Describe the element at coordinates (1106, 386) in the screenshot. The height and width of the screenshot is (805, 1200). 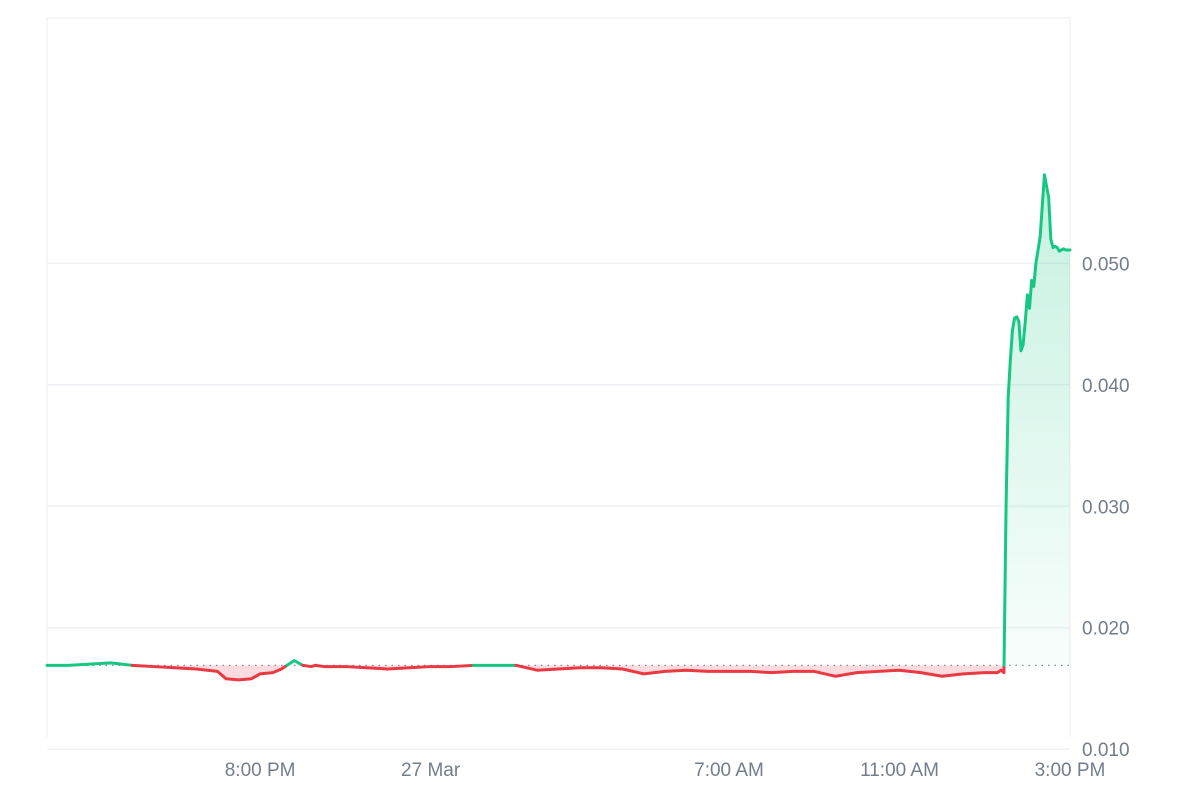
I see `y-tick-label: 0.040` at that location.